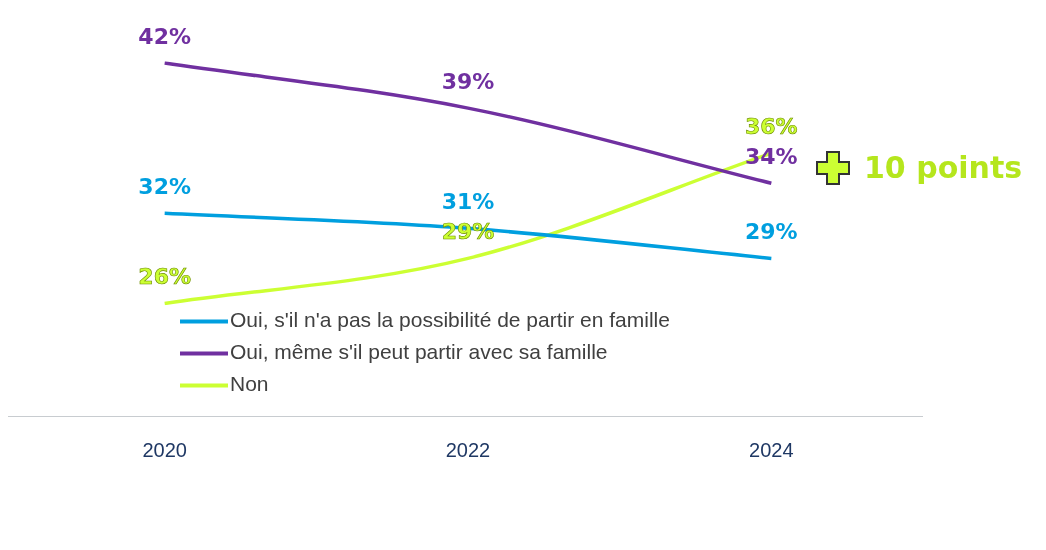 Image resolution: width=1046 pixels, height=550 pixels. I want to click on data-label: 42%, so click(164, 36).